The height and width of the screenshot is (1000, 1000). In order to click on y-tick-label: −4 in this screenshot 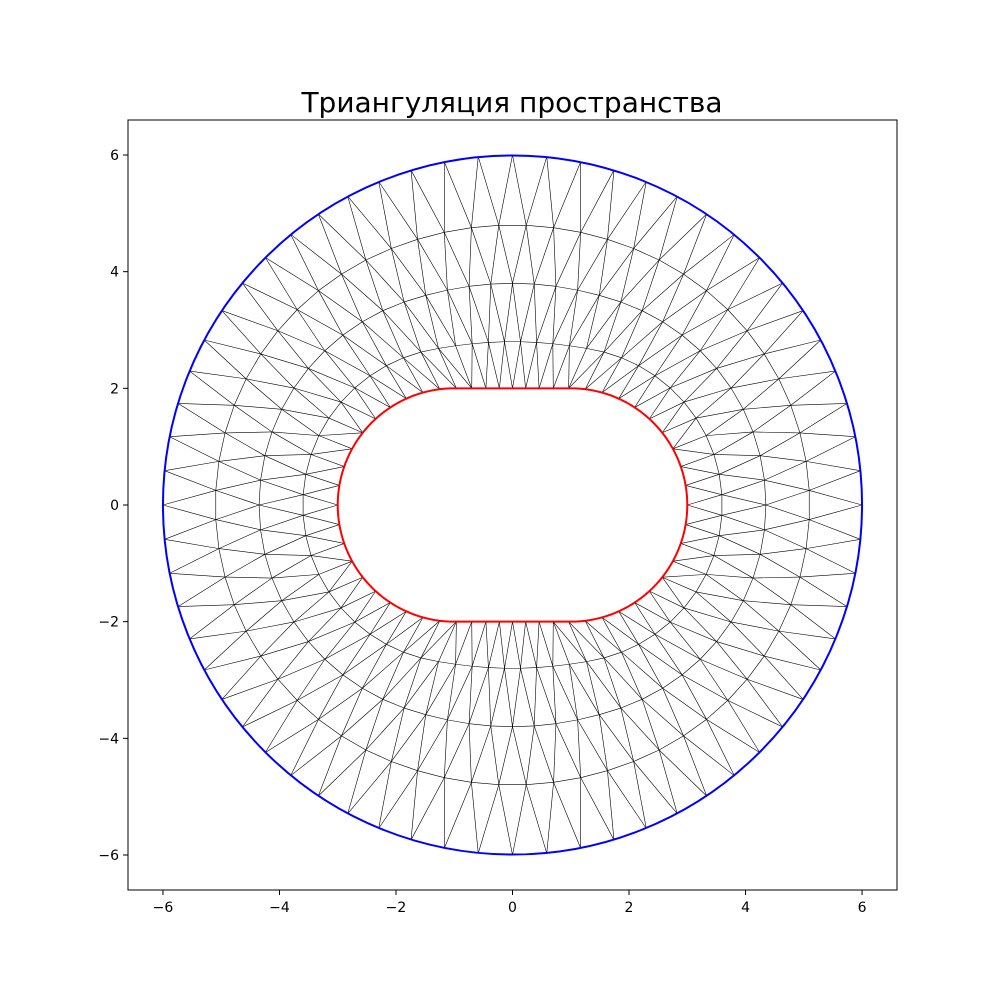, I will do `click(108, 739)`.